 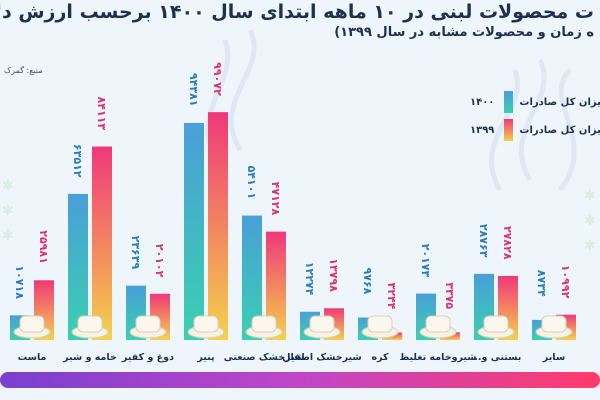 I want to click on value-label-1400: ۲۳۶۳۹, so click(x=135, y=253).